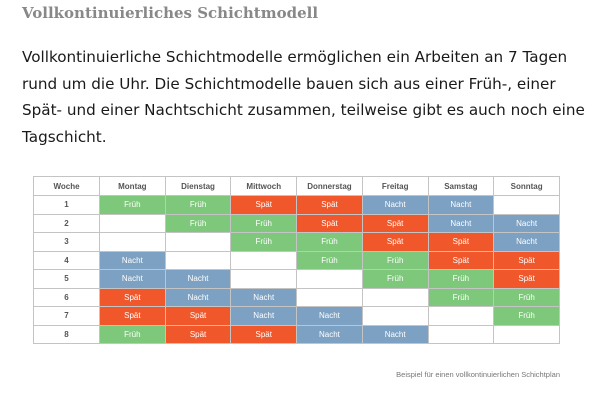 Image resolution: width=590 pixels, height=415 pixels. I want to click on header-day: Samstag, so click(461, 186).